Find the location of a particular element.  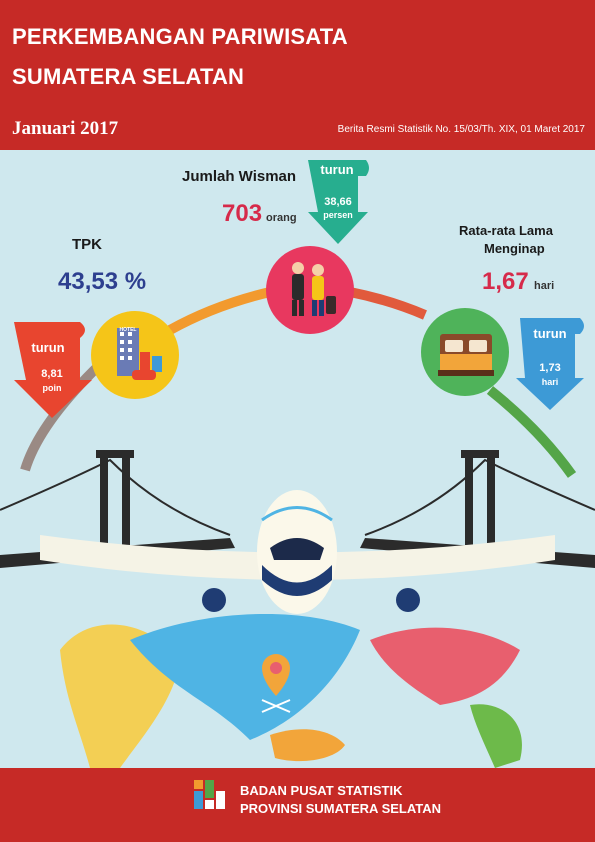

airplane-icon is located at coordinates (297, 552).